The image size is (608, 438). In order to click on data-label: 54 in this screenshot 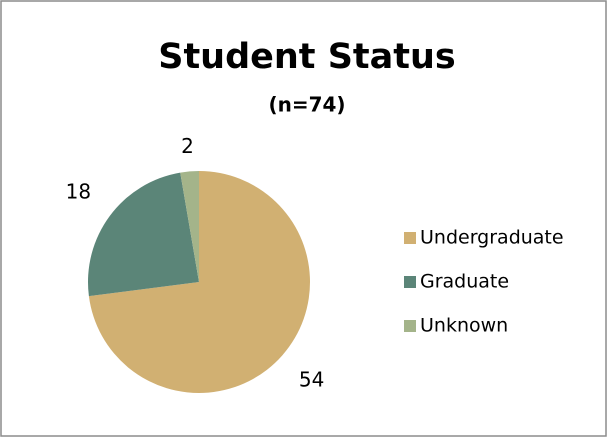, I will do `click(311, 380)`.